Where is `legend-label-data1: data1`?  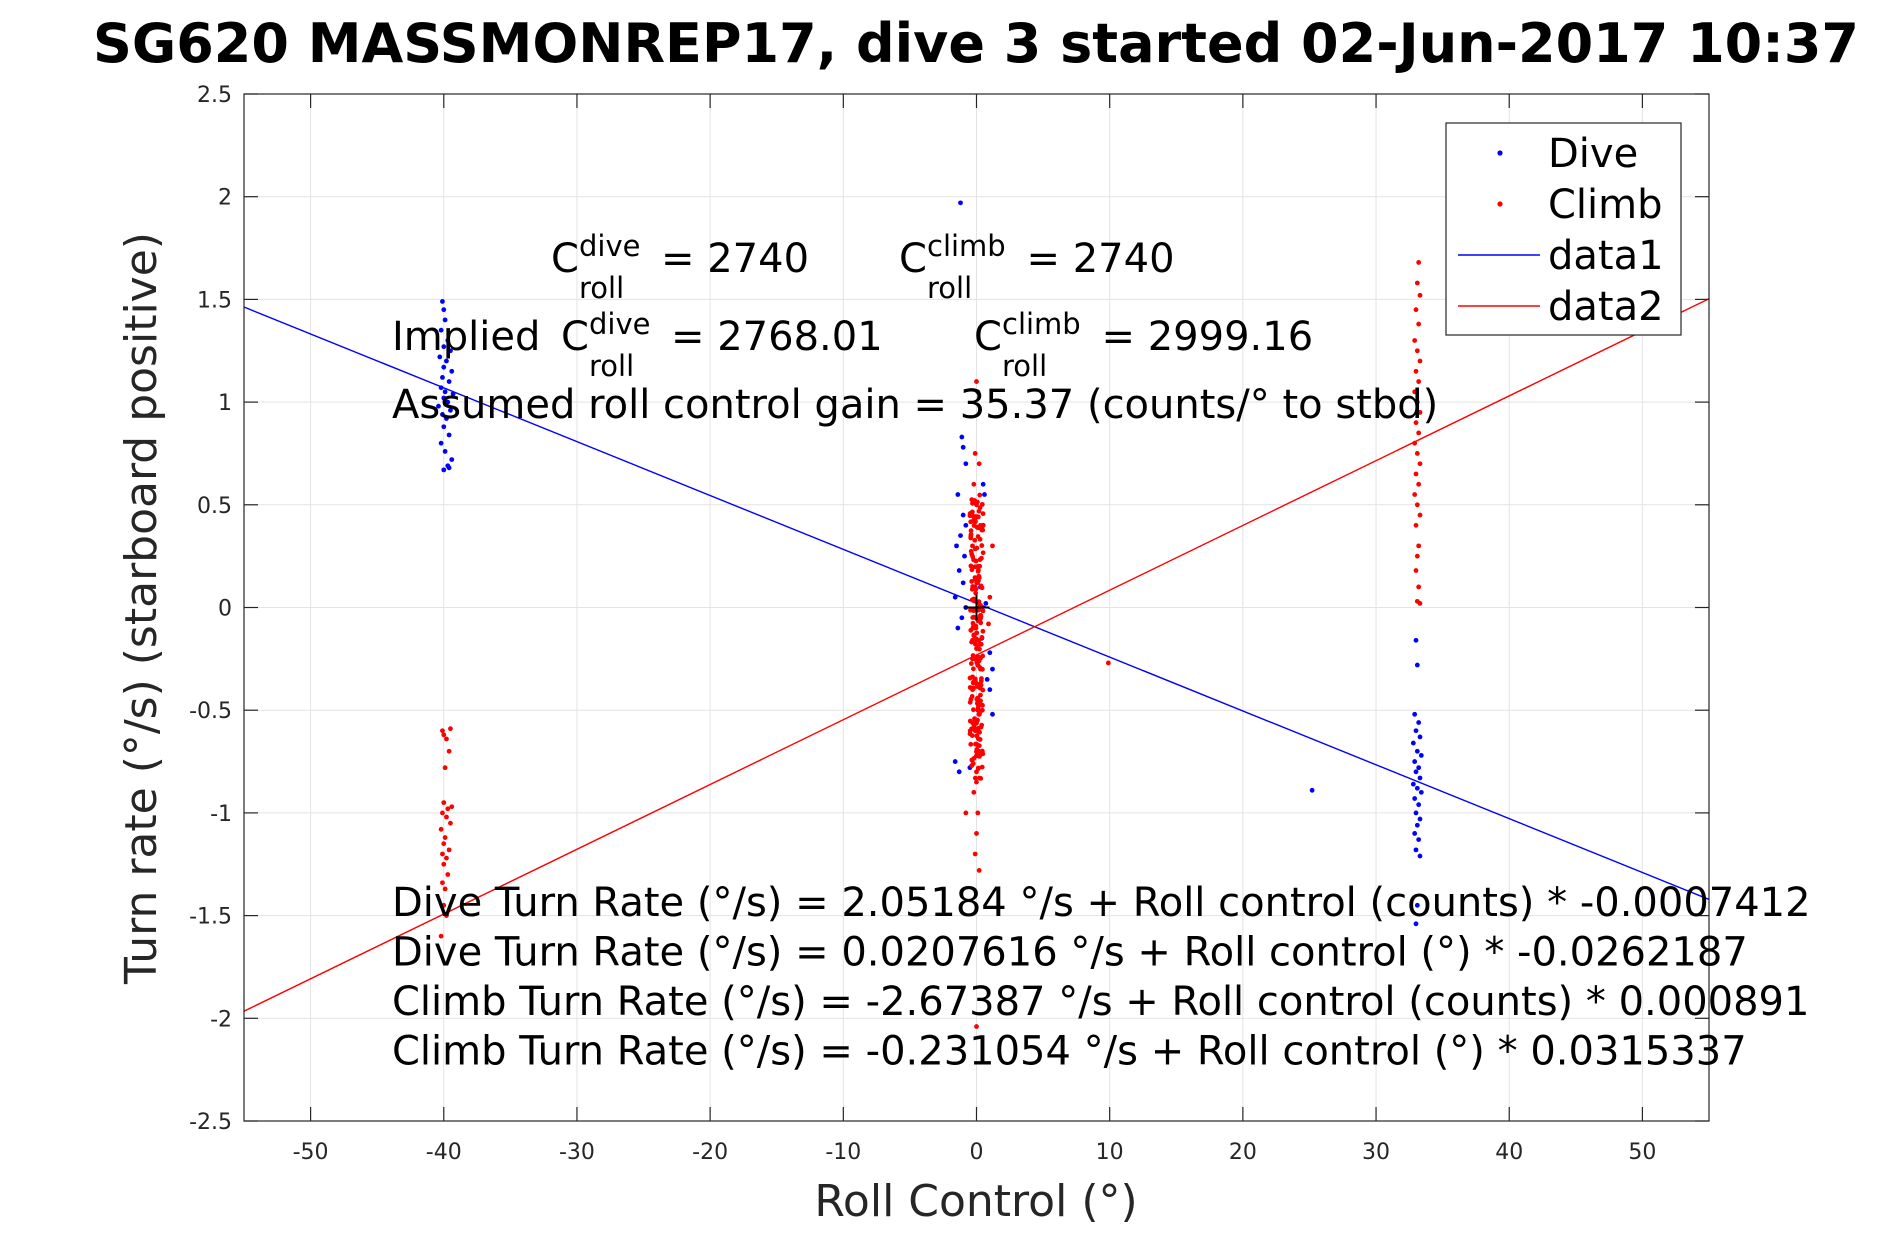
legend-label-data1: data1 is located at coordinates (1606, 256).